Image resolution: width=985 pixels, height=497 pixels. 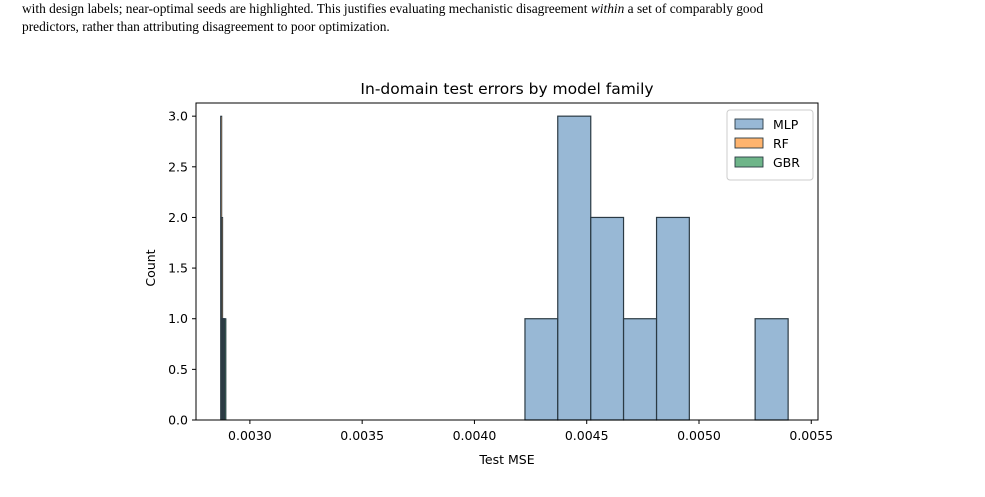 I want to click on y-tick-label: 1.0, so click(x=178, y=318).